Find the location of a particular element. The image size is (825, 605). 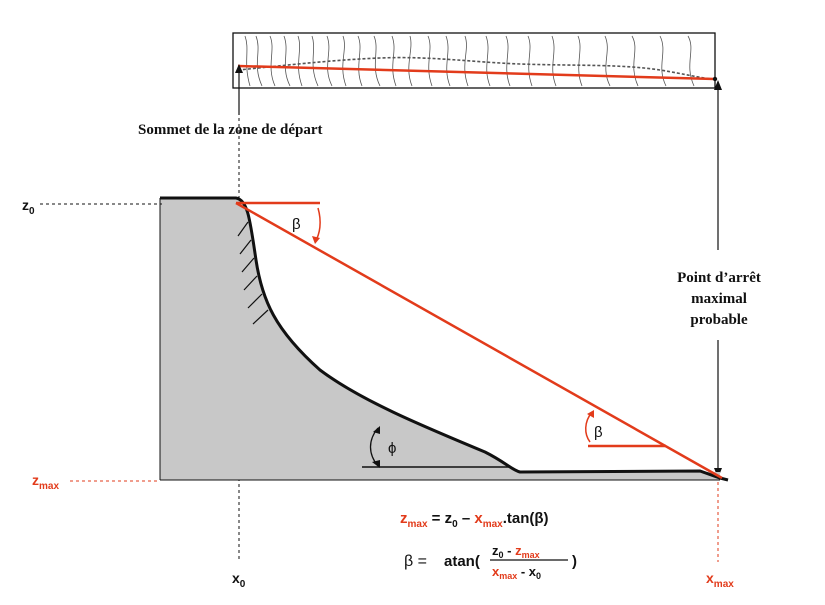

start-zone-top-label: Sommet de la zone de départ is located at coordinates (230, 130).